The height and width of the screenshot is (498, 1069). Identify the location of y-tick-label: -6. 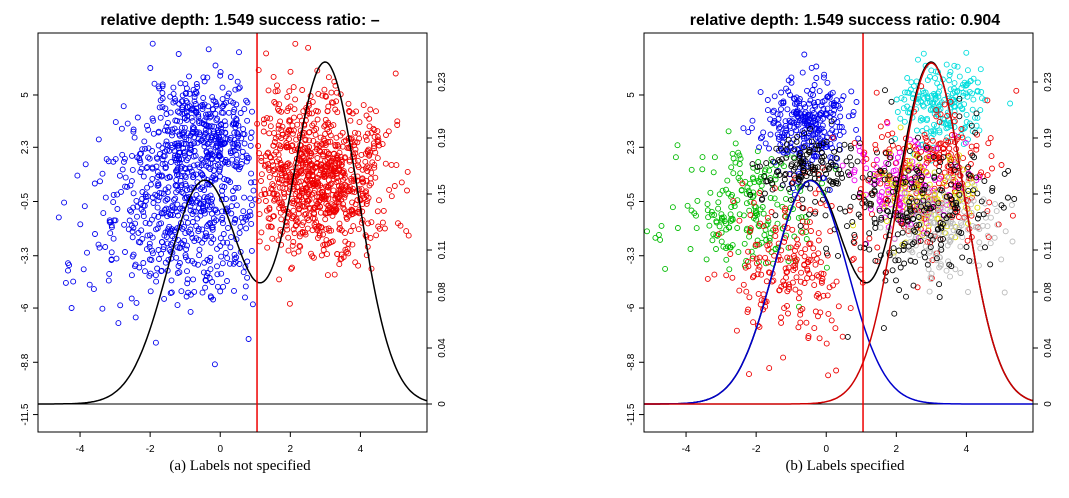
(25, 307).